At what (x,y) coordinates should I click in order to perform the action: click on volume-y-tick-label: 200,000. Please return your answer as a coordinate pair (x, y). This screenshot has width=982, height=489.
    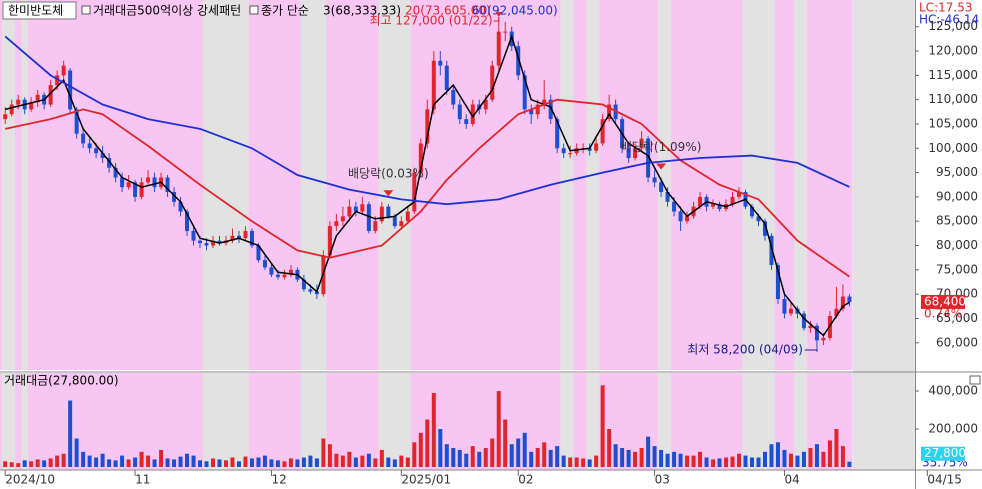
    Looking at the image, I should click on (953, 429).